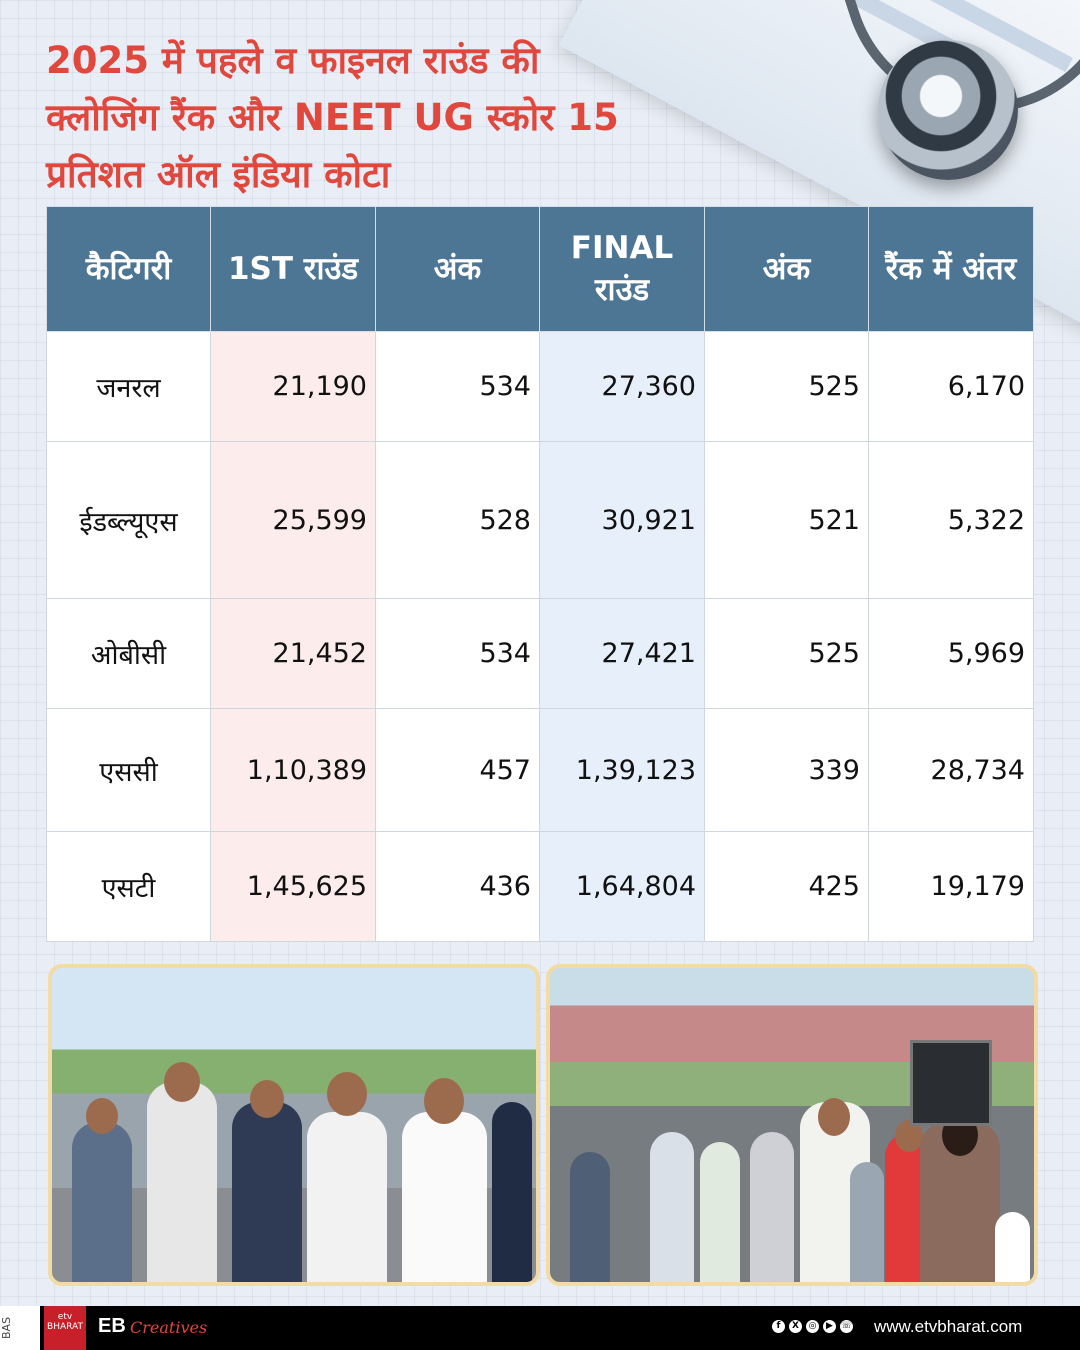 The image size is (1080, 1350). Describe the element at coordinates (169, 1327) in the screenshot. I see `brand-script-label: Creatives` at that location.